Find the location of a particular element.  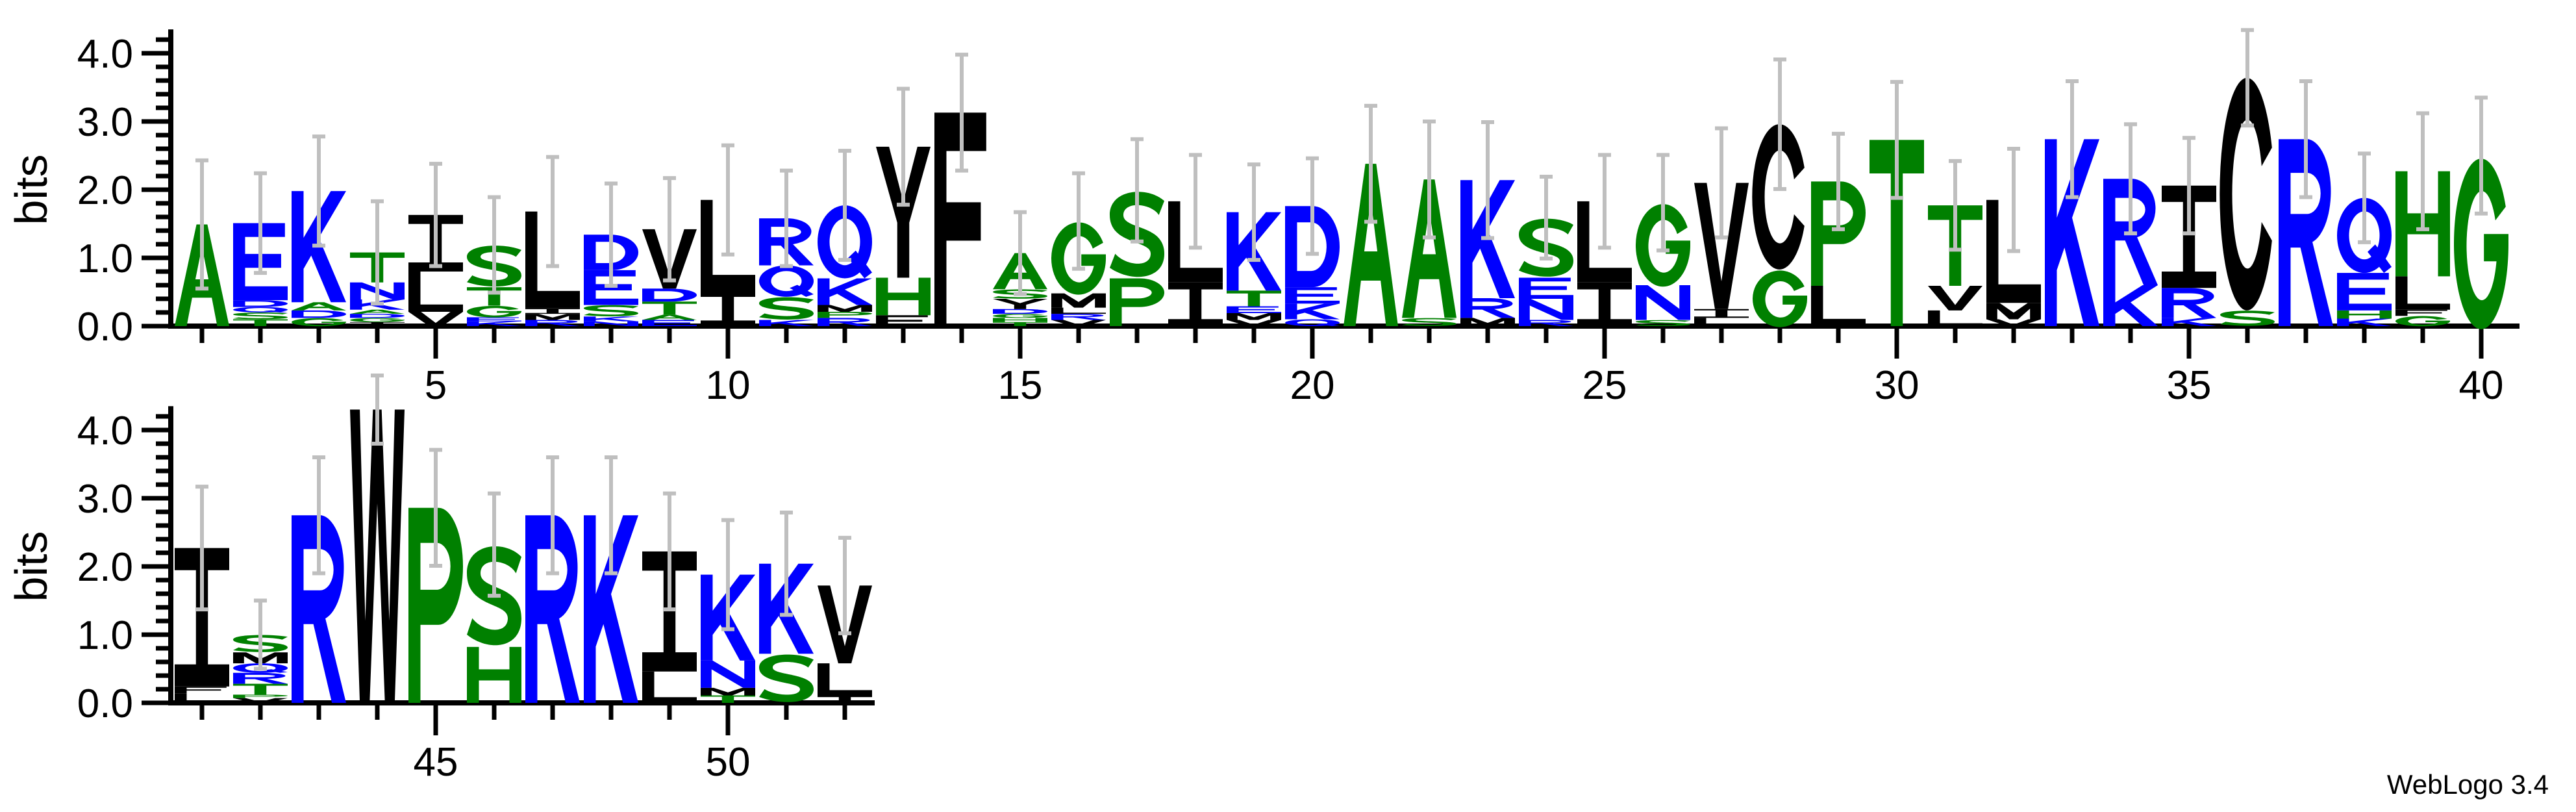

x-tick-label: 15 is located at coordinates (1020, 385).